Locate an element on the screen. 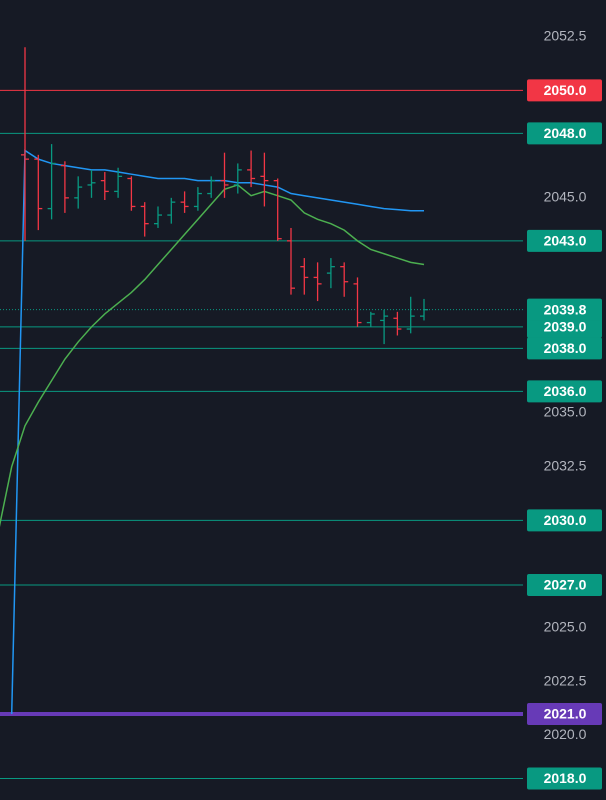 The image size is (606, 800). price-label: 2021.0 is located at coordinates (565, 714).